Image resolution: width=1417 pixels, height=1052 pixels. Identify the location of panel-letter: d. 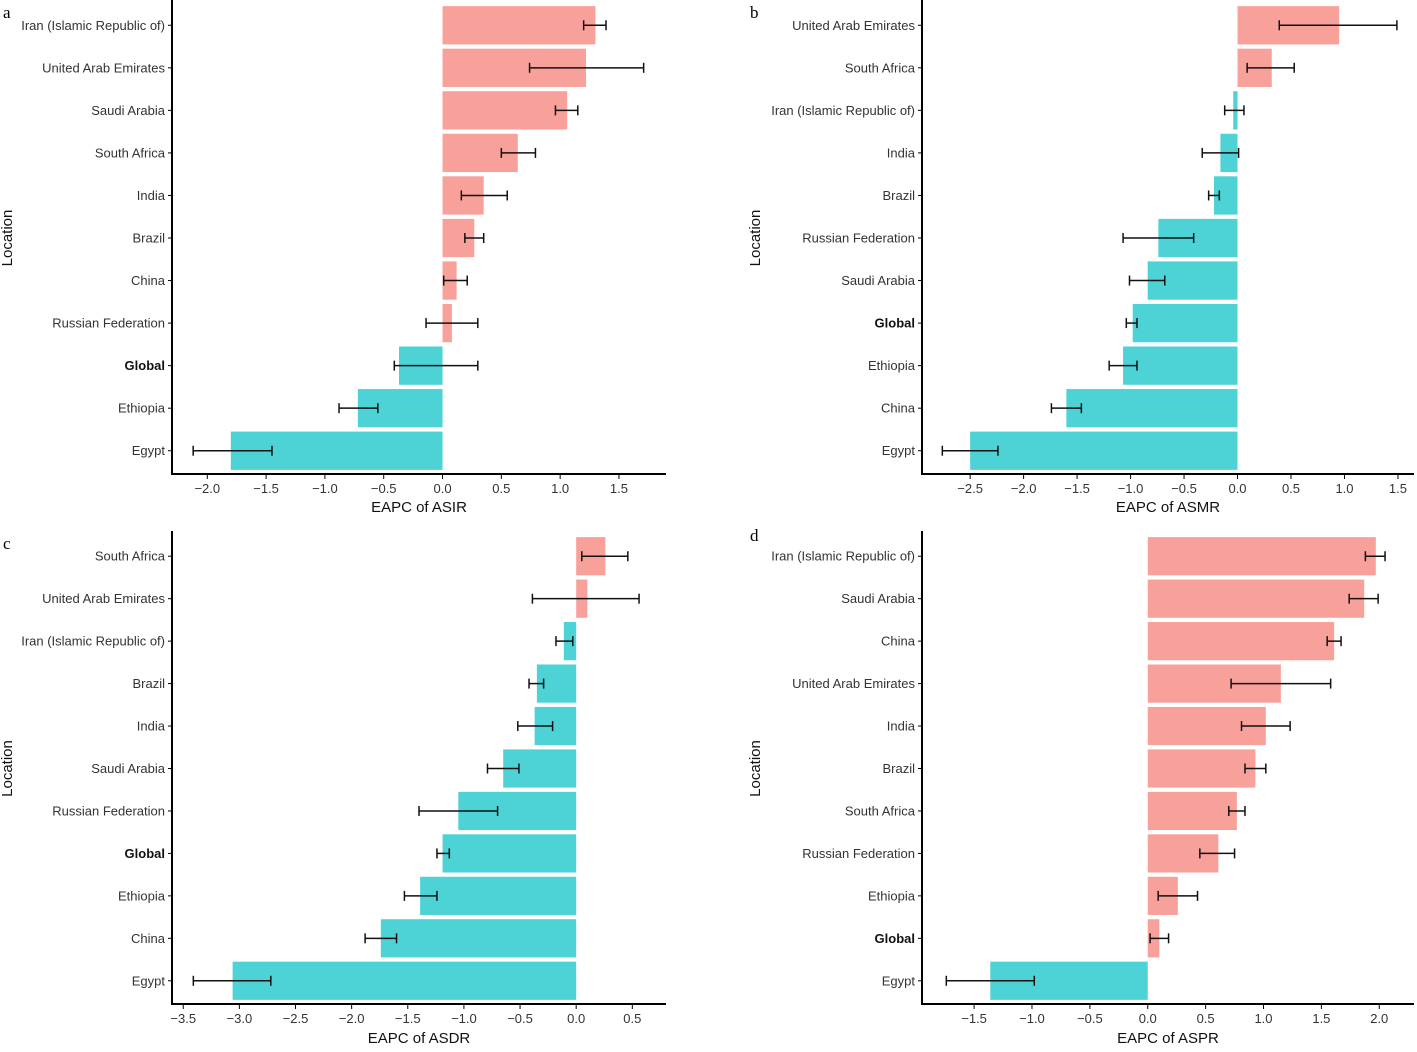
(754, 535).